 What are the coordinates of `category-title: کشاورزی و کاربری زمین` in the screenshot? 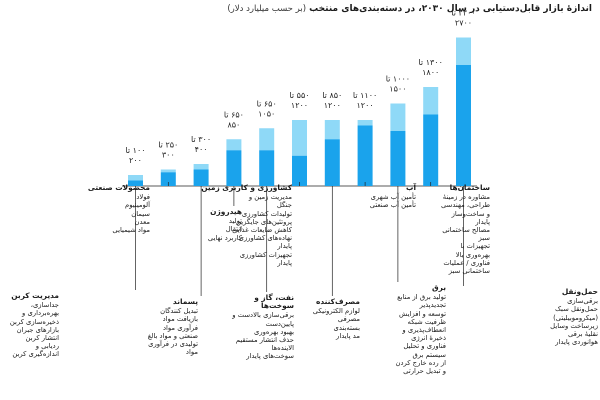 It's located at (246, 187).